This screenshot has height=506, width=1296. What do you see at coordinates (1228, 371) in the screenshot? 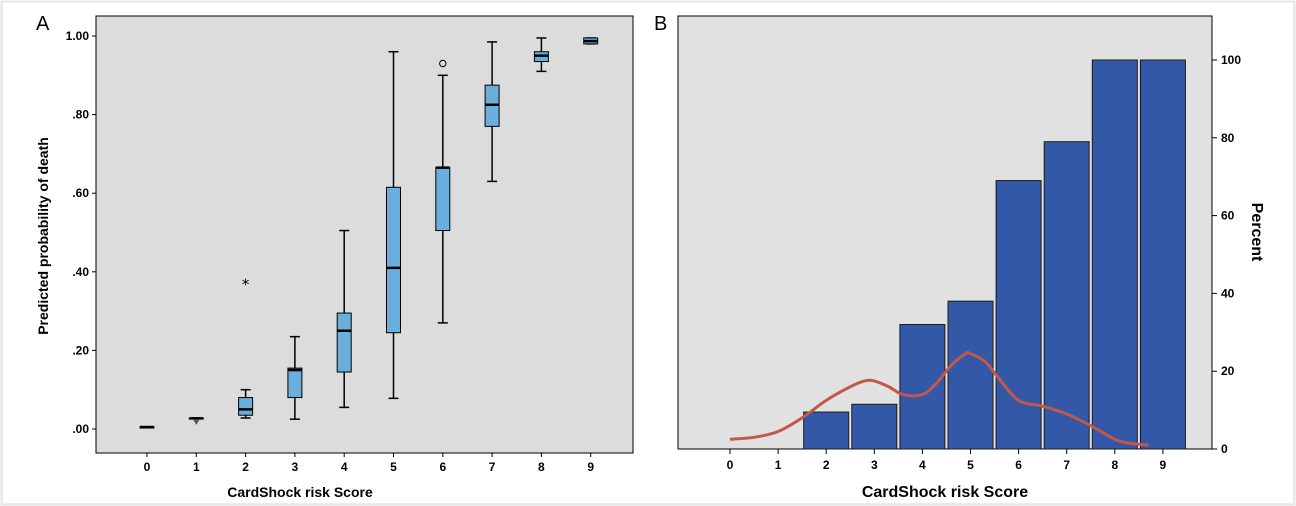
I see `y-tick-label-b: 20` at bounding box center [1228, 371].